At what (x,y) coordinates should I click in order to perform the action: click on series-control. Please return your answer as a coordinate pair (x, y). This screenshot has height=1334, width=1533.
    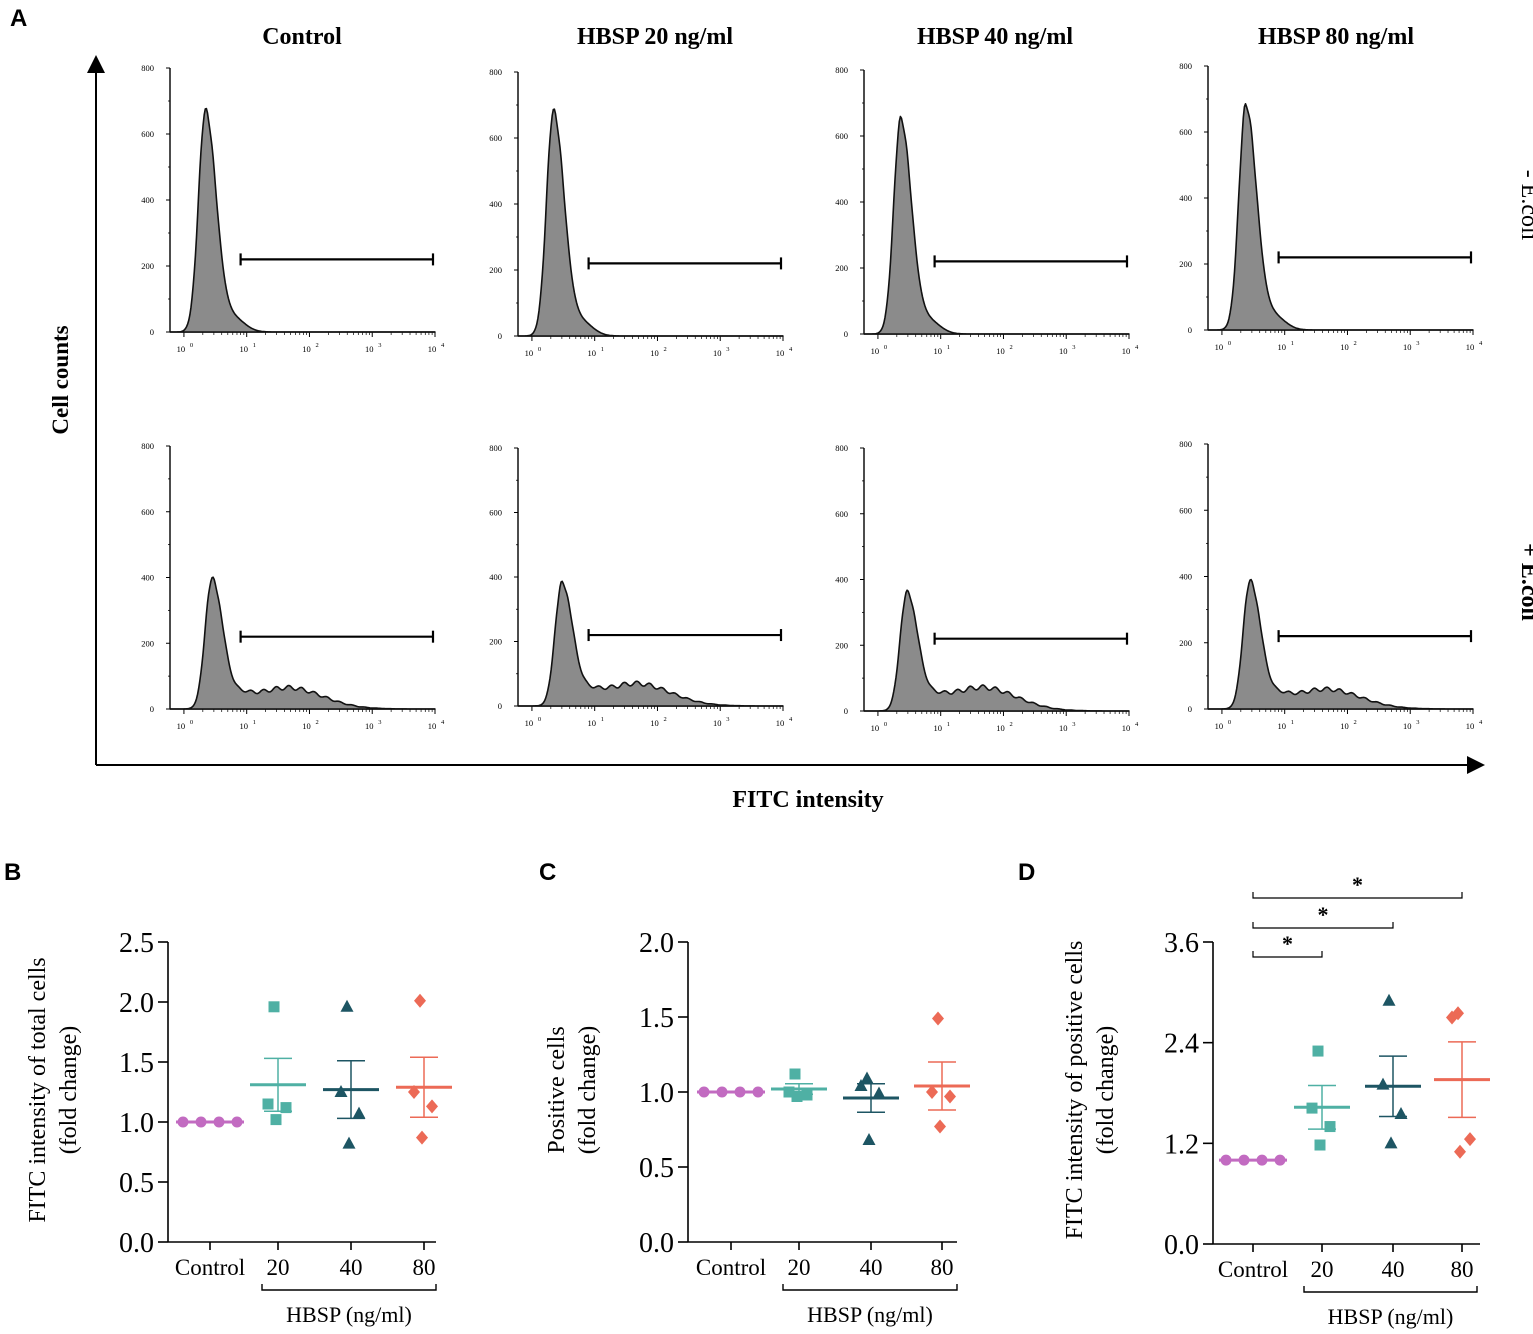
    Looking at the image, I should click on (731, 1092).